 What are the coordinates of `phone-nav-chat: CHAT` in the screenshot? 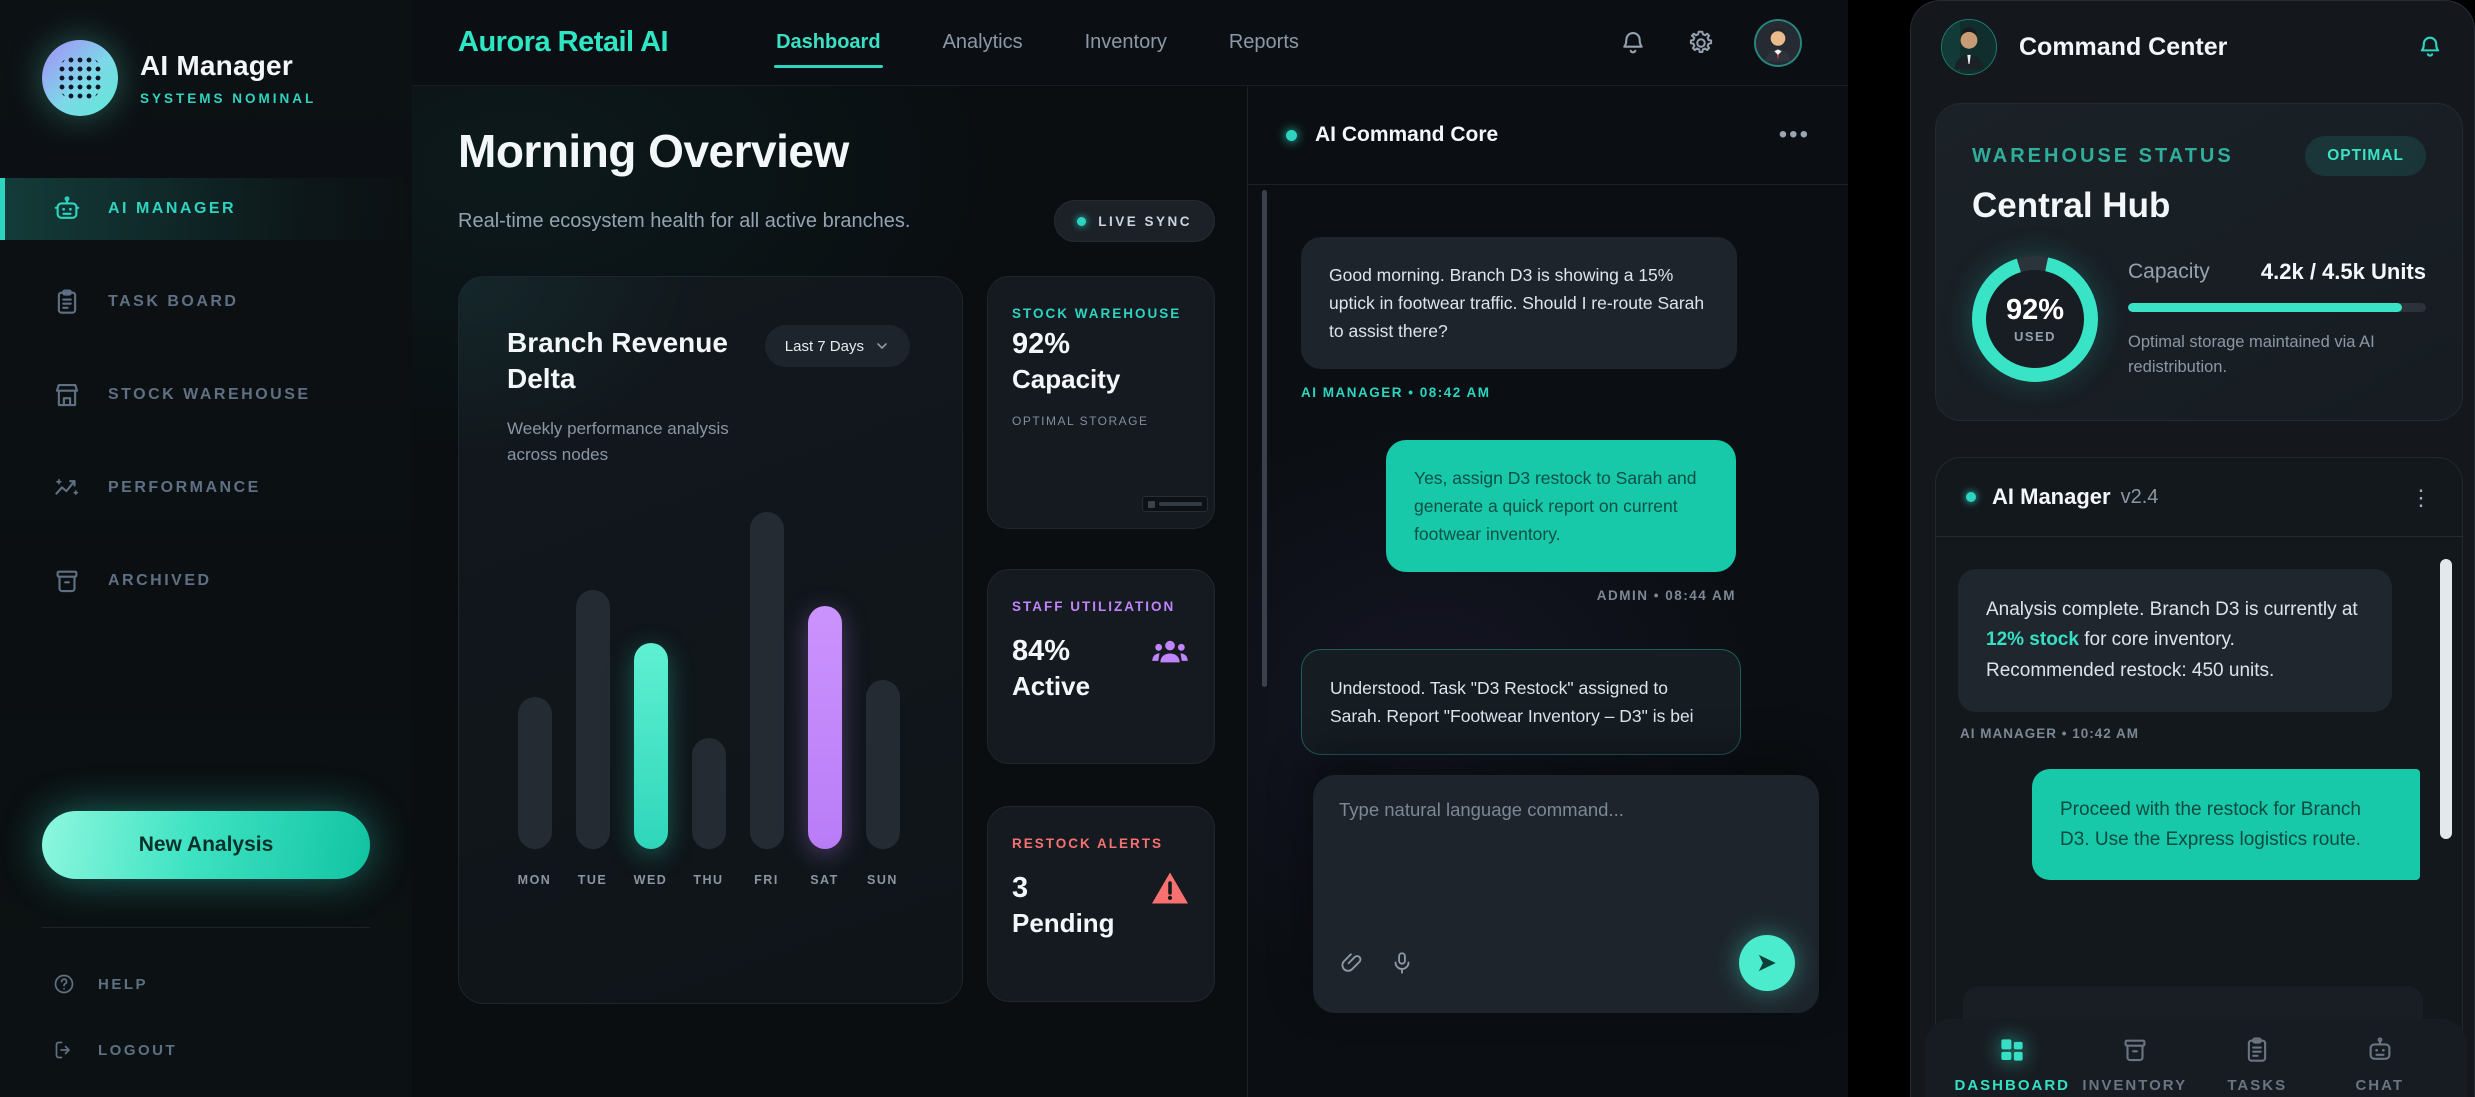 It's located at (2380, 1066).